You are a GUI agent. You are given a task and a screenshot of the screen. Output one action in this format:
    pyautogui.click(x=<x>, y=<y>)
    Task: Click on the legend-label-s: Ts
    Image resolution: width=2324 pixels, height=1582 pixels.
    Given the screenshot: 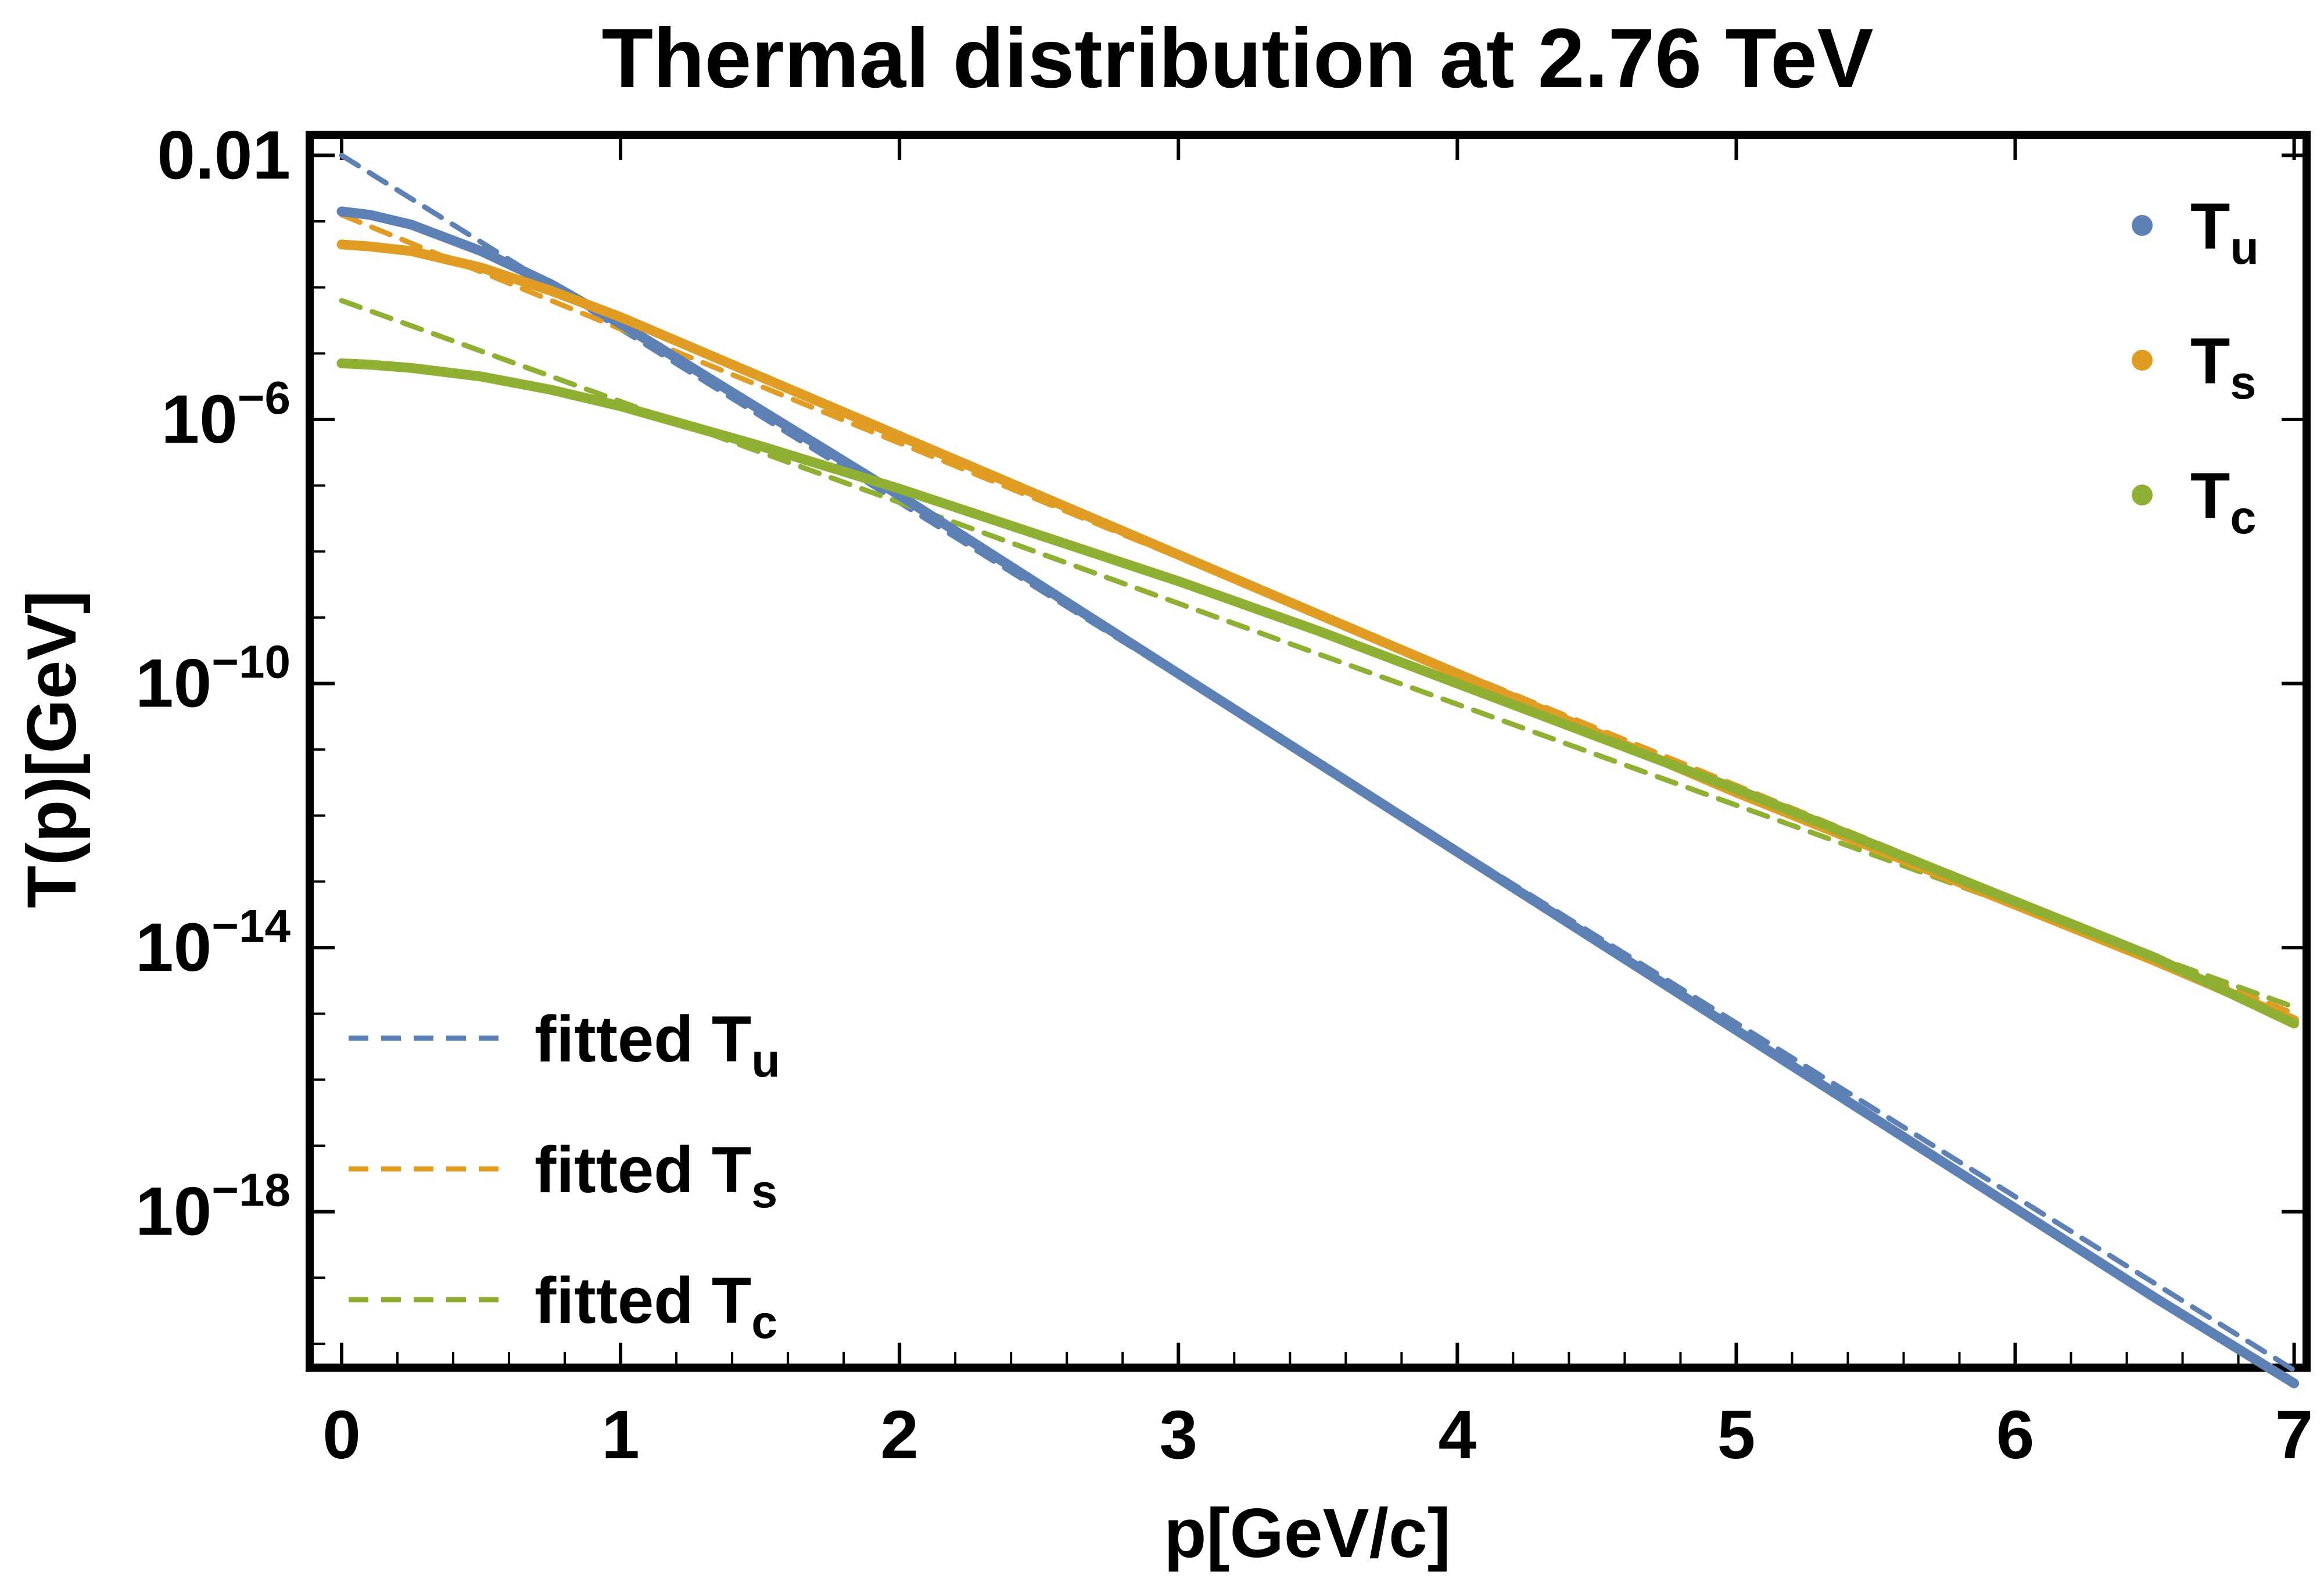 What is the action you would take?
    pyautogui.click(x=2223, y=367)
    